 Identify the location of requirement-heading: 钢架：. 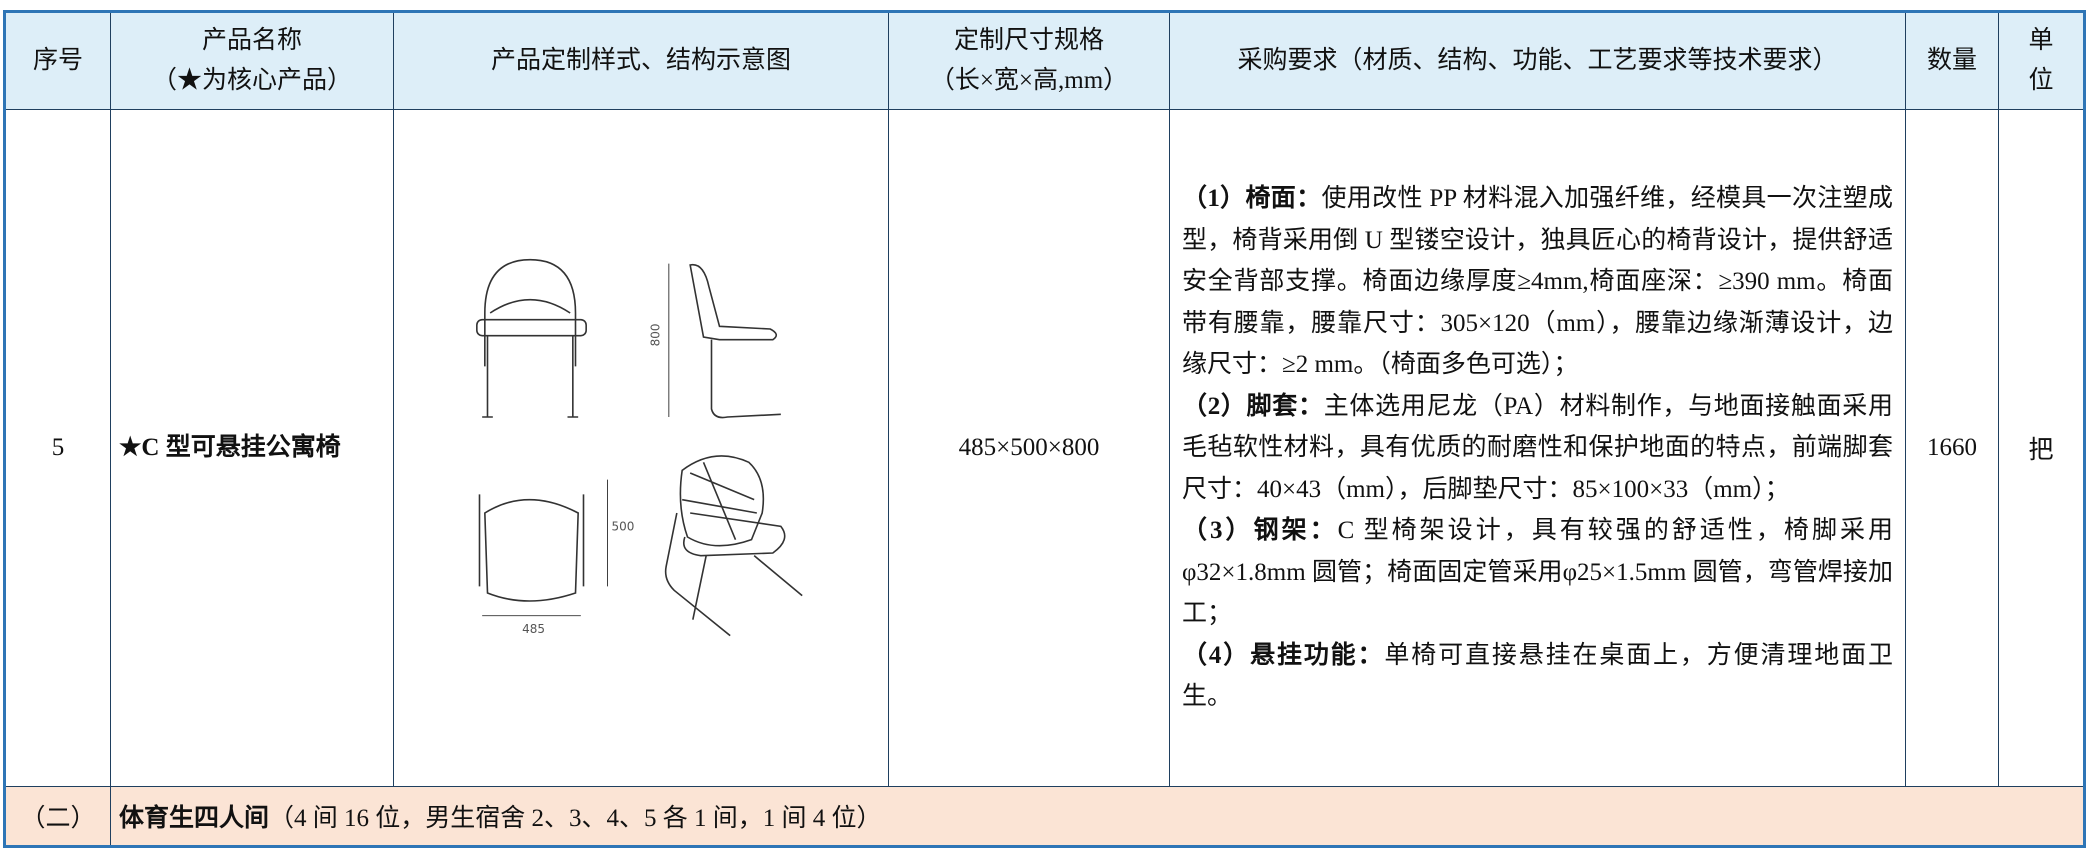
(1295, 531).